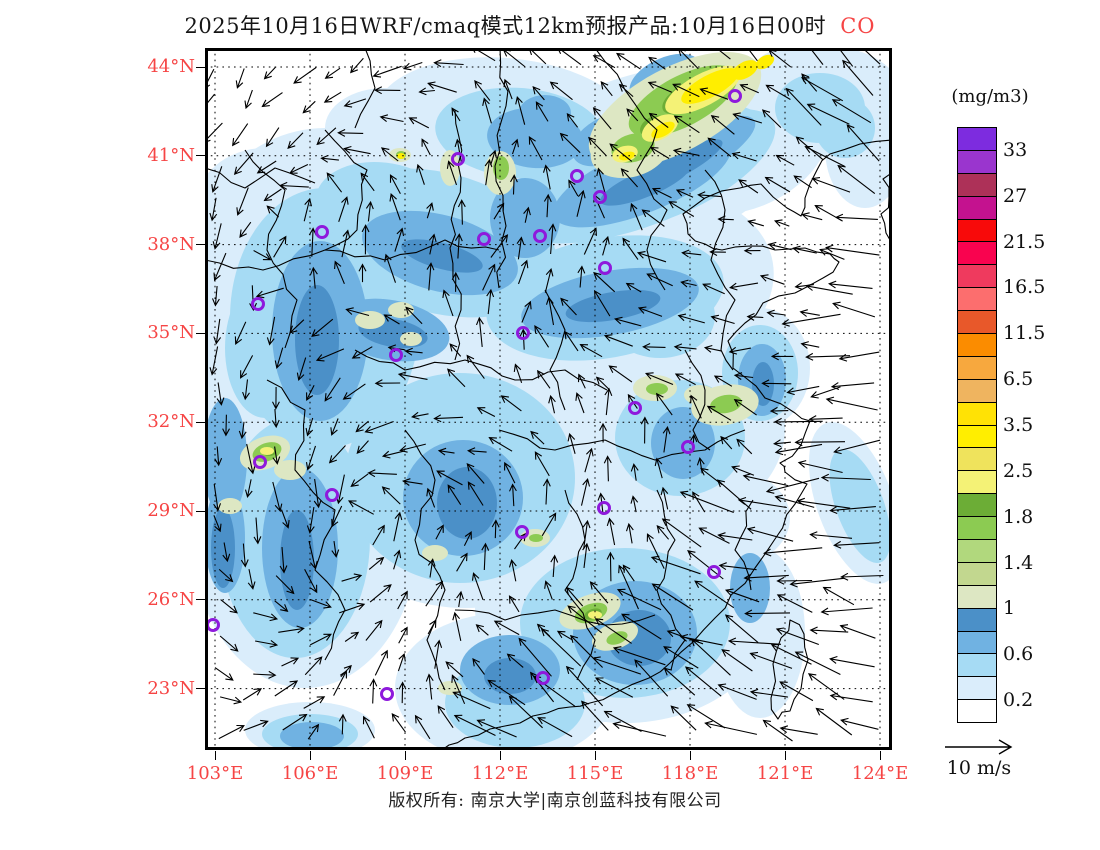 The image size is (1100, 850). What do you see at coordinates (1009, 608) in the screenshot?
I see `colorbar-tick-label: 1` at bounding box center [1009, 608].